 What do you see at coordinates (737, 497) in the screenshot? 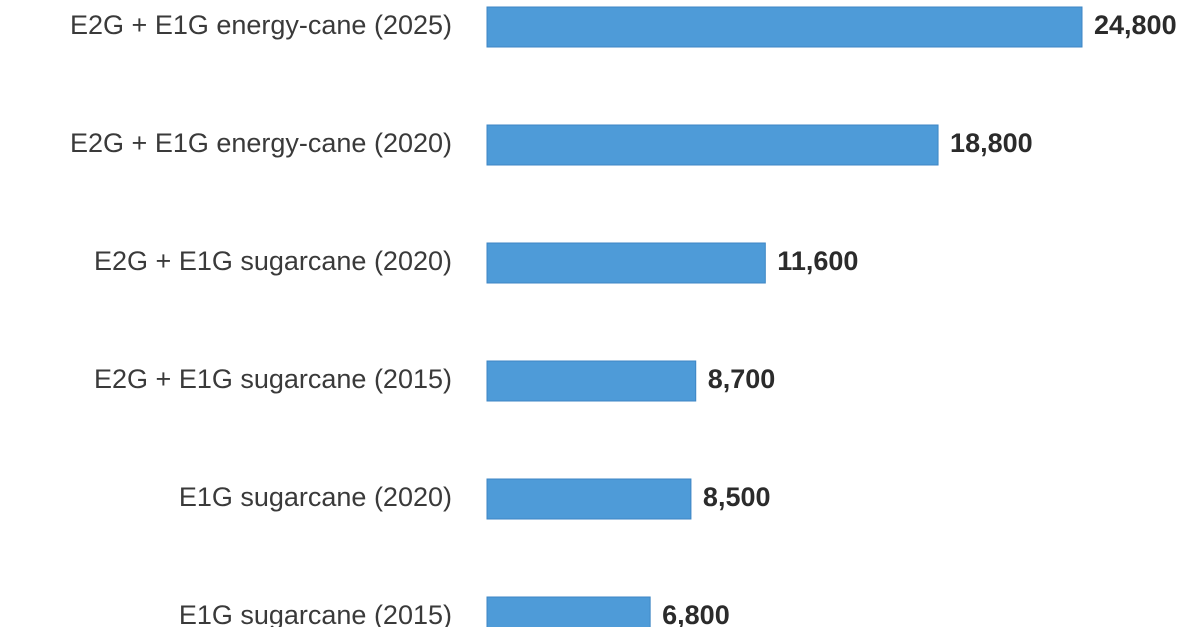
I see `value-label-4: 8,500` at bounding box center [737, 497].